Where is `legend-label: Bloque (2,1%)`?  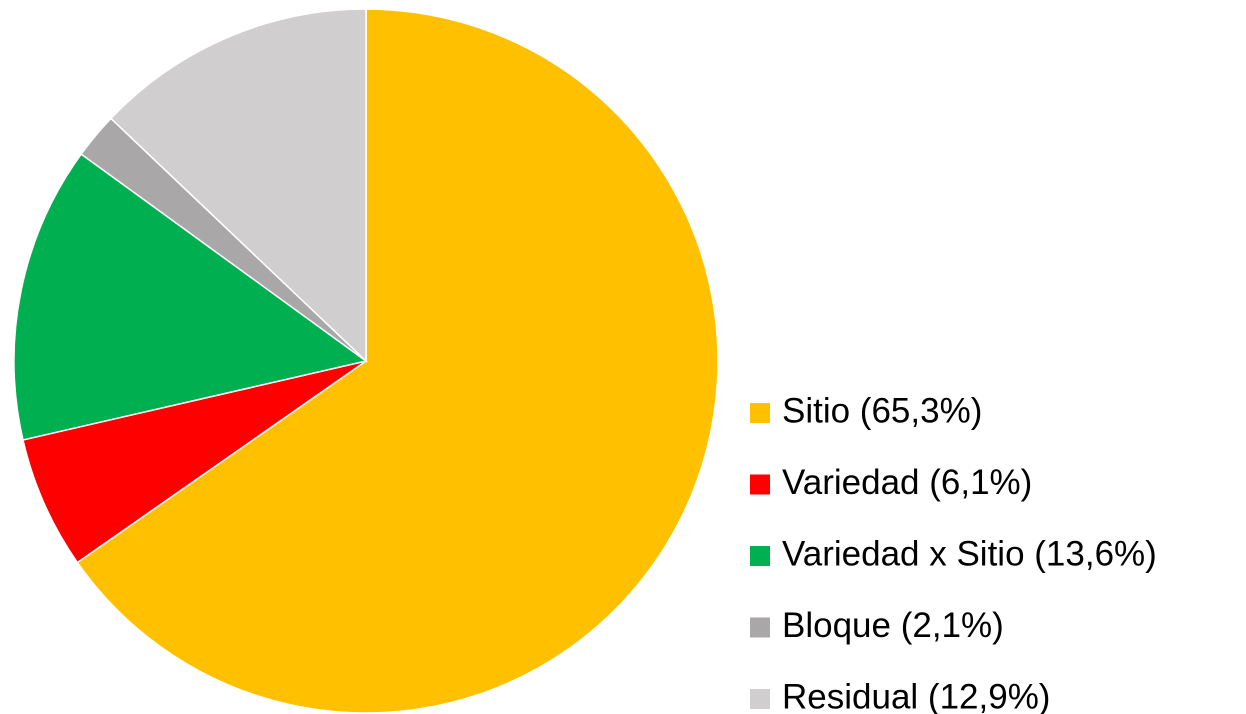
legend-label: Bloque (2,1%) is located at coordinates (893, 625).